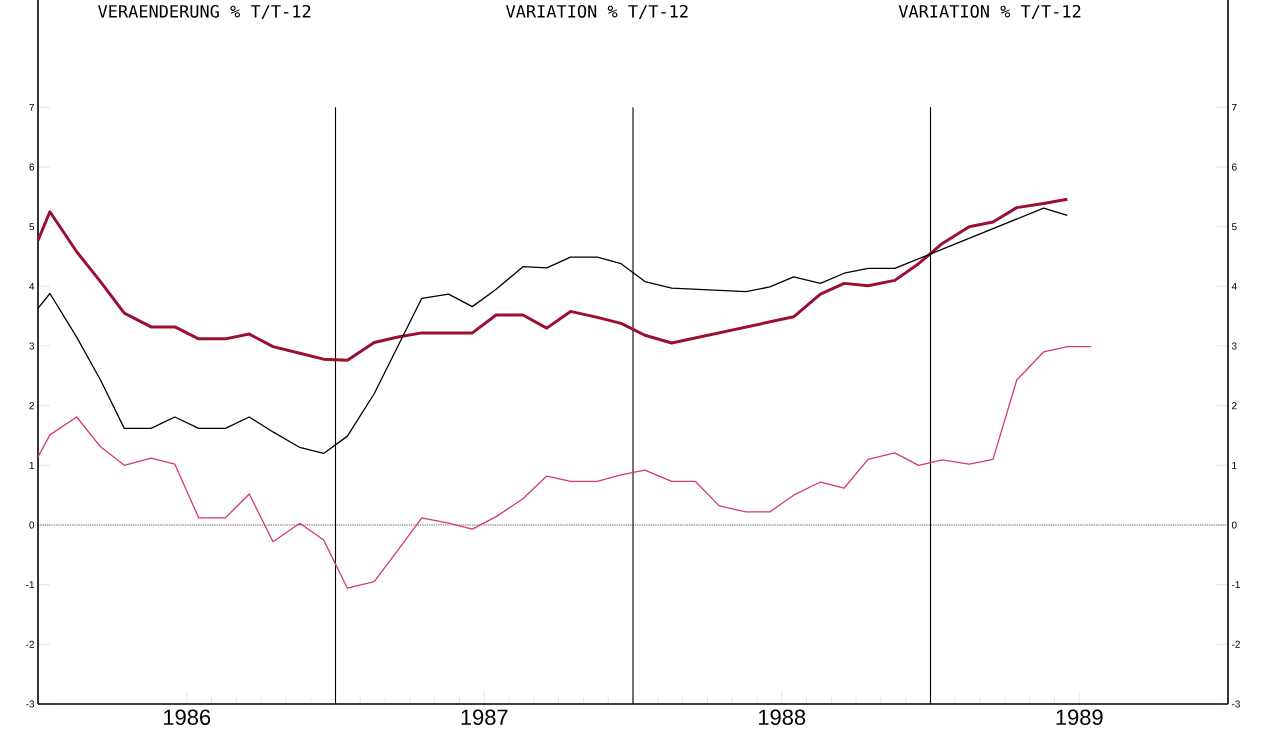 The height and width of the screenshot is (747, 1282). Describe the element at coordinates (1079, 717) in the screenshot. I see `x-tick-label: 1989` at that location.